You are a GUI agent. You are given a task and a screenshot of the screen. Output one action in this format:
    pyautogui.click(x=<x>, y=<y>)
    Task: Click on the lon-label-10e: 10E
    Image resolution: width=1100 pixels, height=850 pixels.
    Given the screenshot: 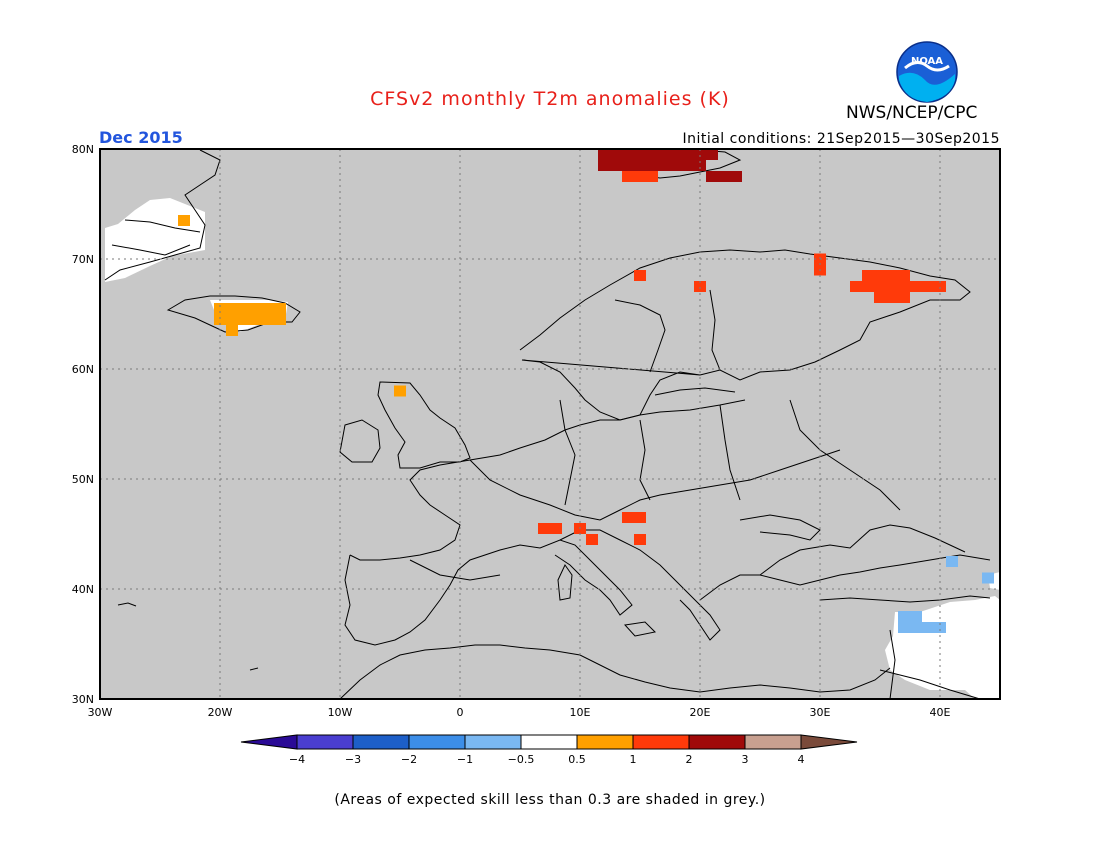 What is the action you would take?
    pyautogui.click(x=580, y=712)
    